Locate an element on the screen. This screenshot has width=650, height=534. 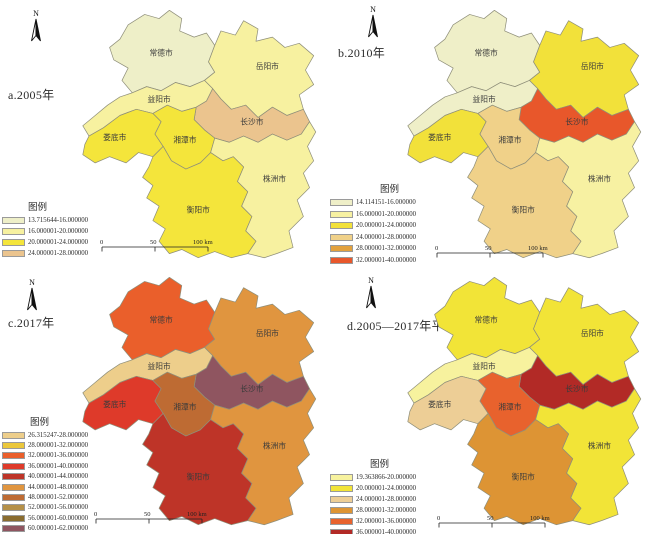
legend-range-label: 56.000001-60.000000 is located at coordinates (58, 518).